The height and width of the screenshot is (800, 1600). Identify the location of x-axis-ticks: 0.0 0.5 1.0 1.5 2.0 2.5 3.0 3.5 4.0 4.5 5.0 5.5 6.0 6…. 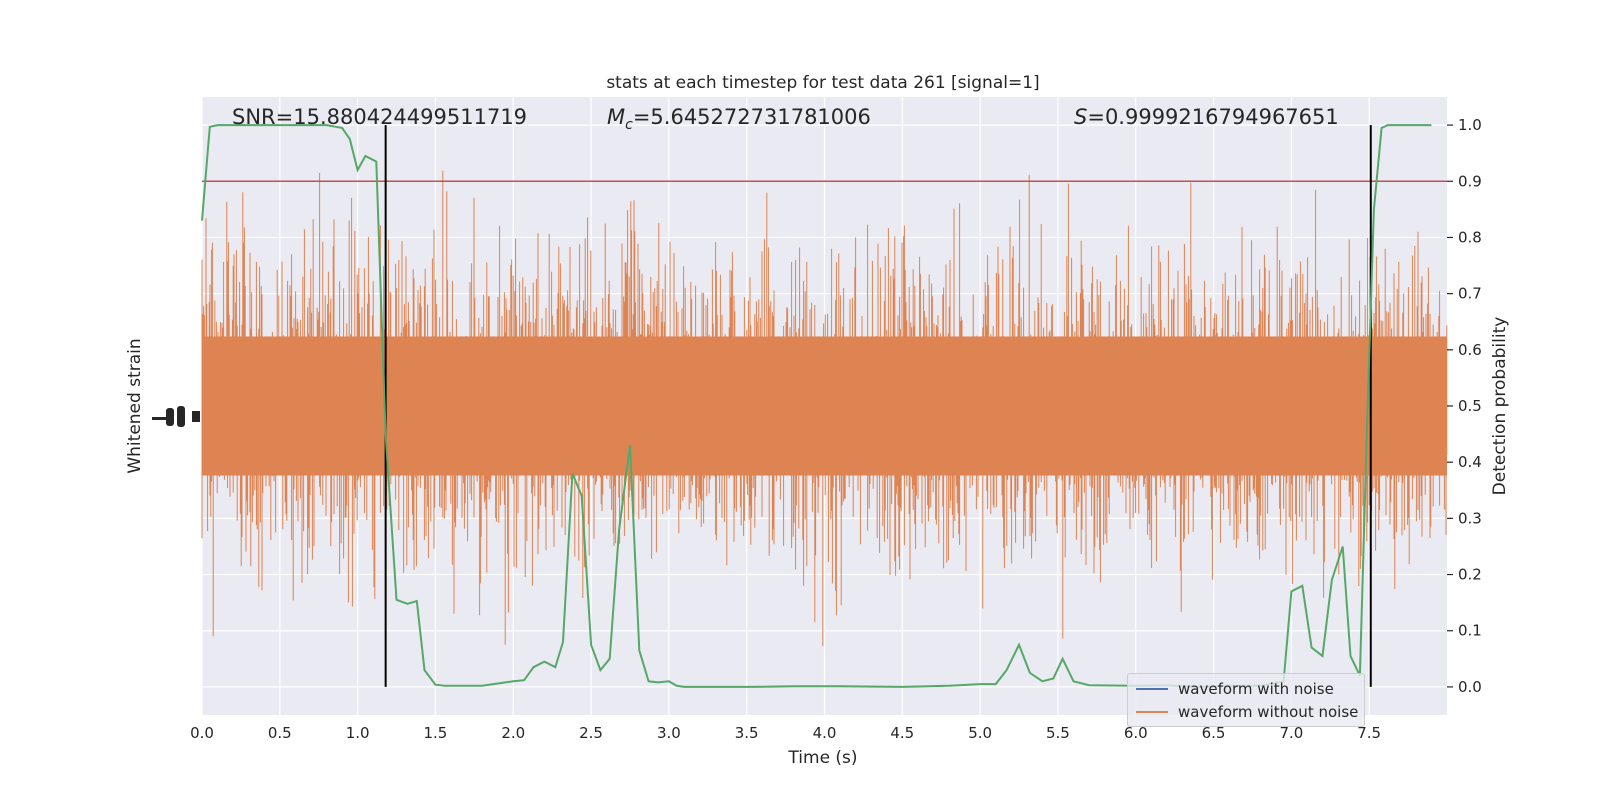
(785, 733).